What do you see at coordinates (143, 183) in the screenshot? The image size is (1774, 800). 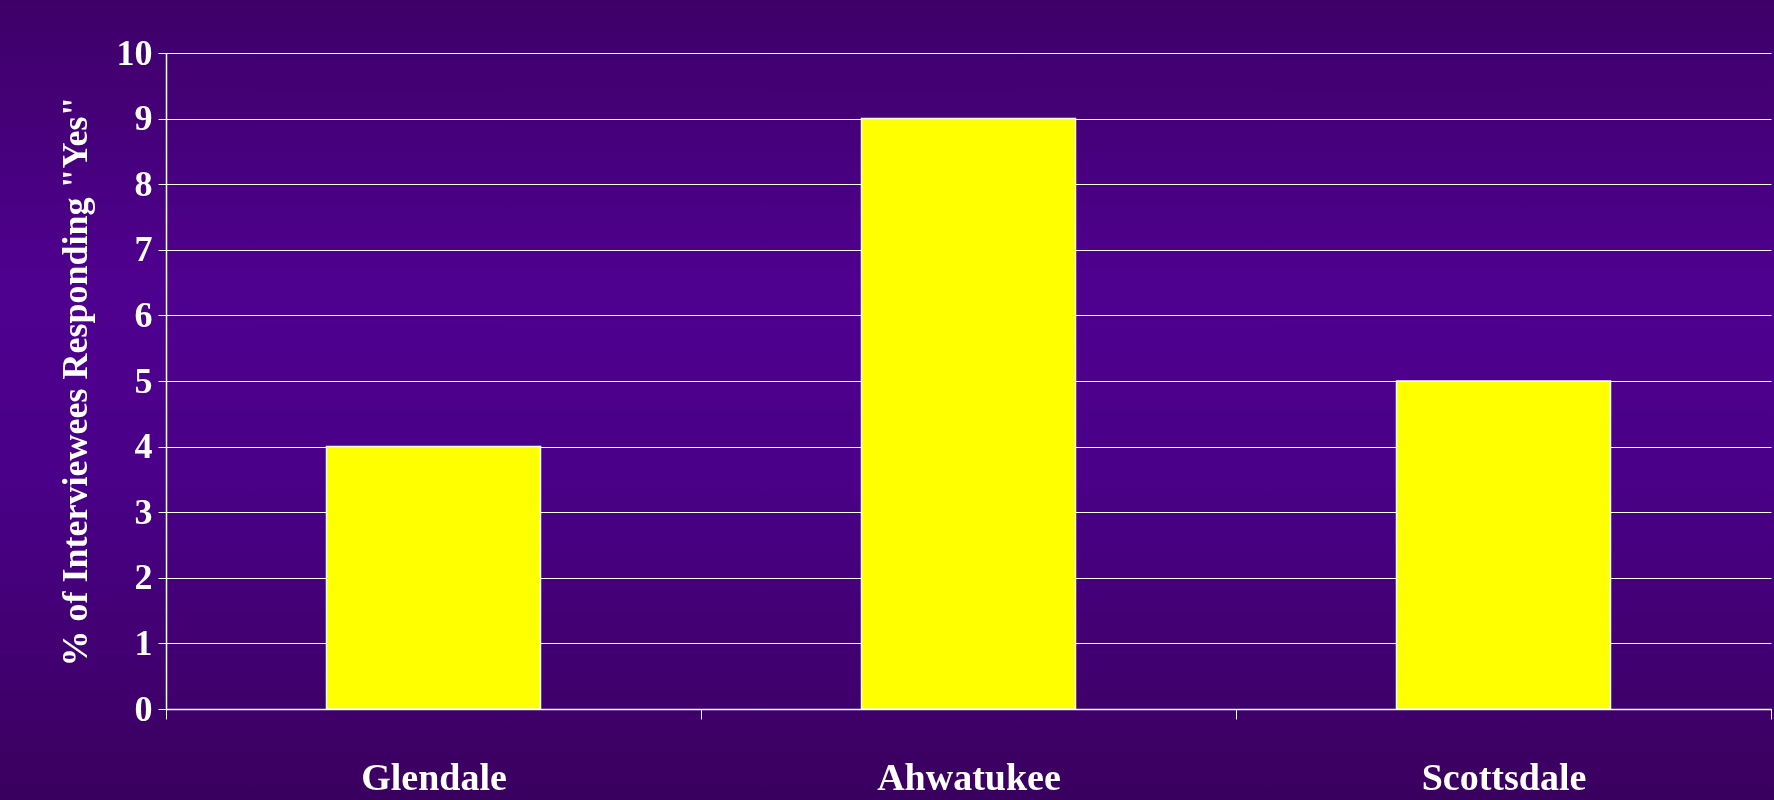 I see `y-tick-label: 8` at bounding box center [143, 183].